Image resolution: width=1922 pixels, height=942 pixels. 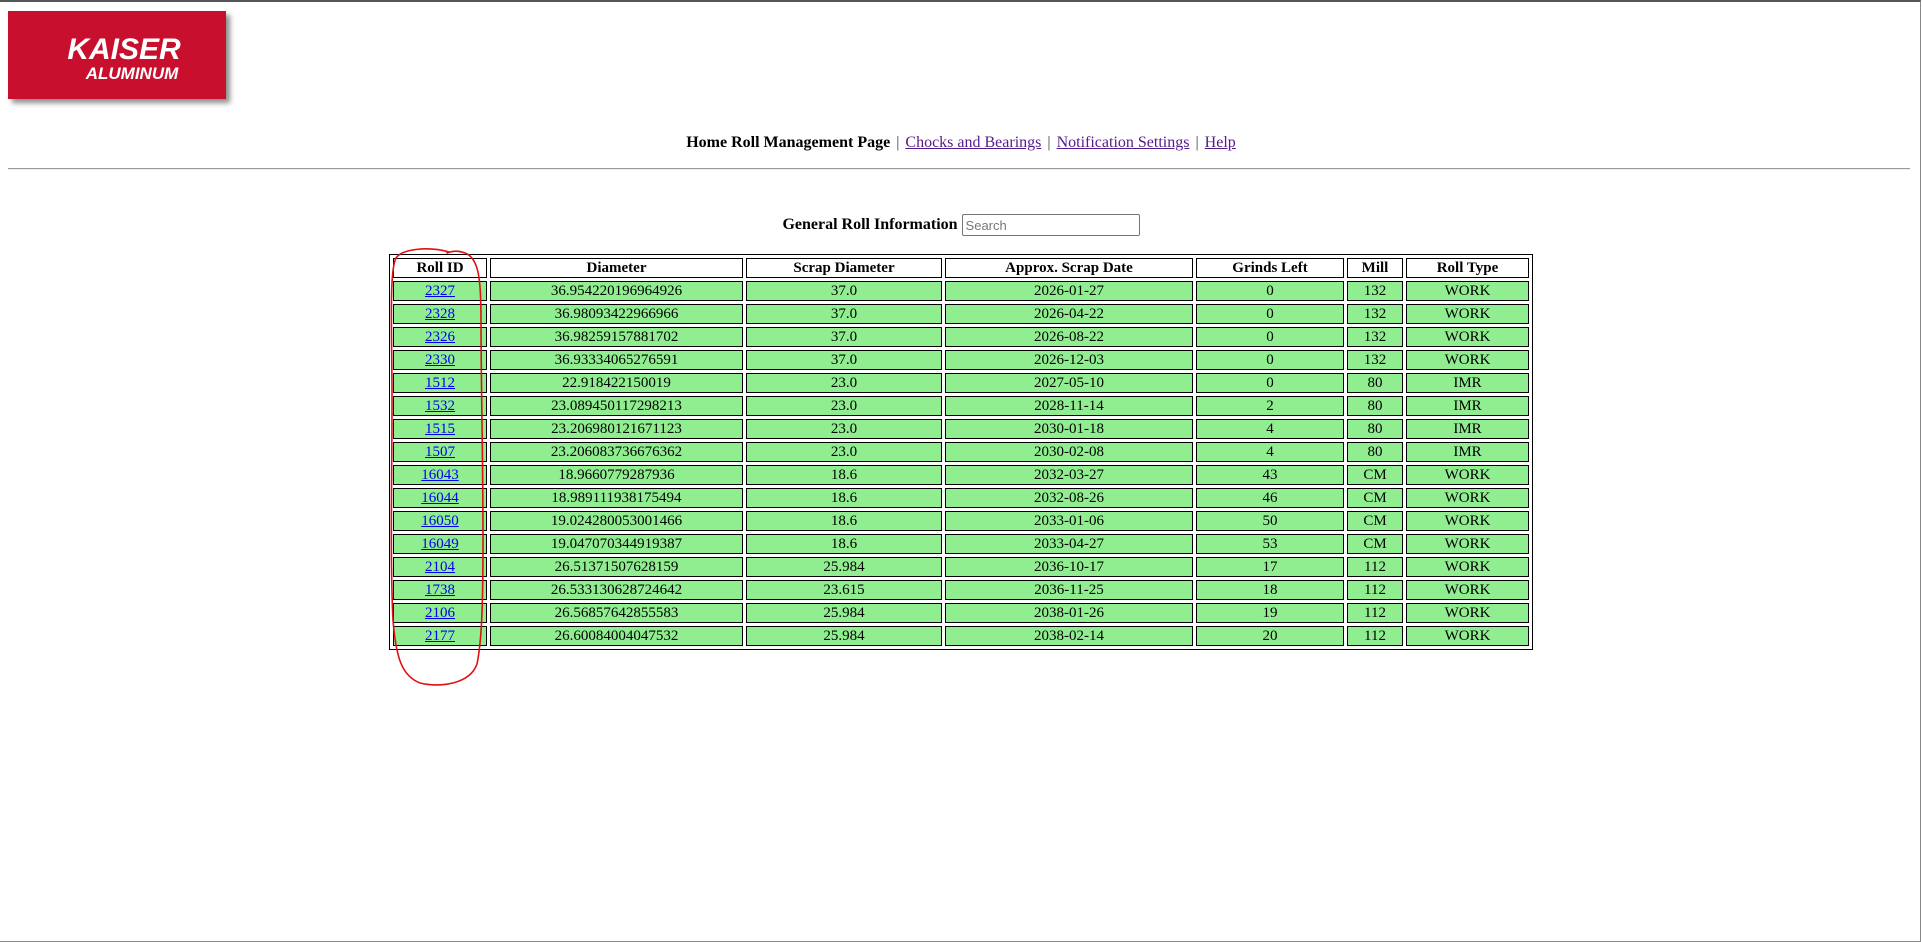 I want to click on column-header: Diameter, so click(x=616, y=268).